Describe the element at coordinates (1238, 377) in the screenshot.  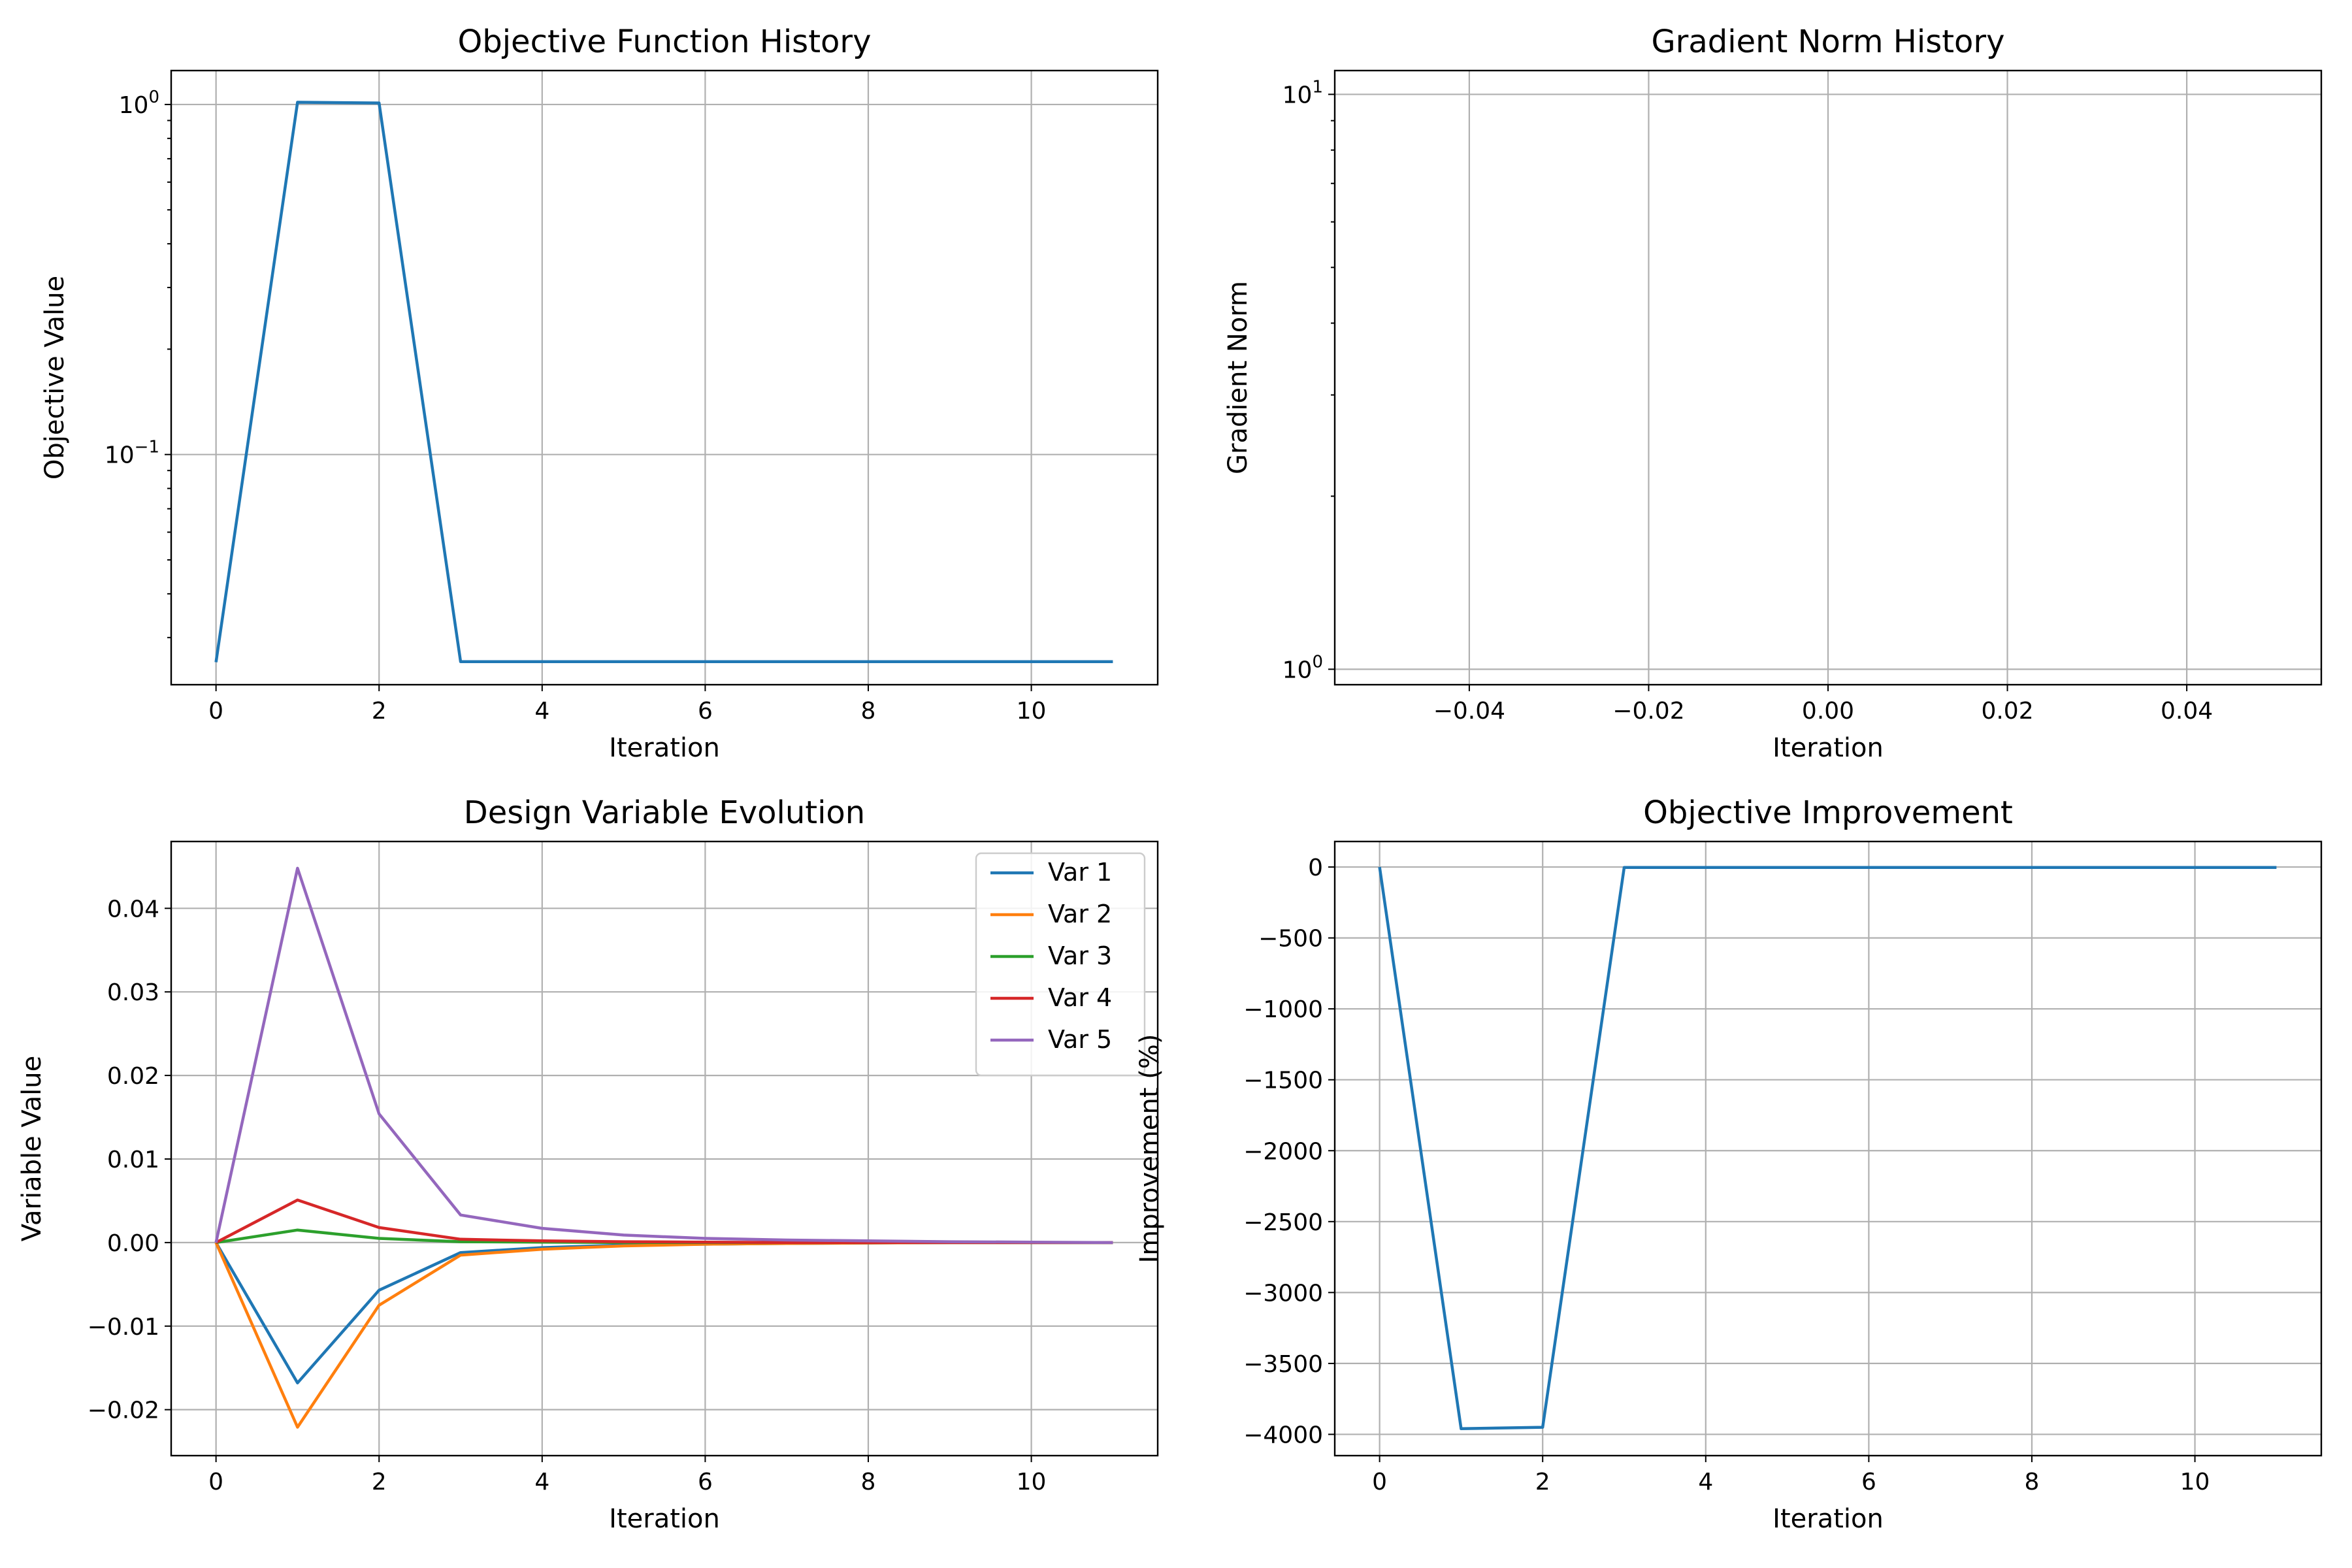
I see `y-axis-label: Gradient Norm` at that location.